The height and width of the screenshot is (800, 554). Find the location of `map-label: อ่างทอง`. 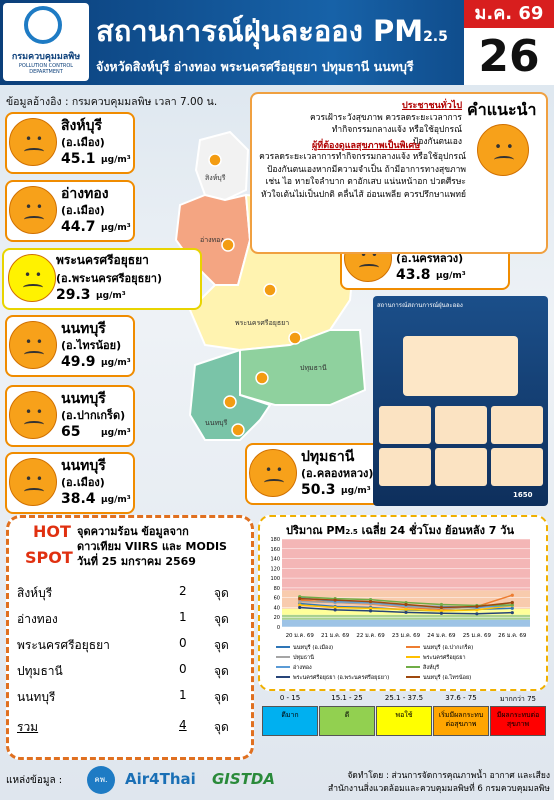

map-label: อ่างทอง is located at coordinates (212, 240).